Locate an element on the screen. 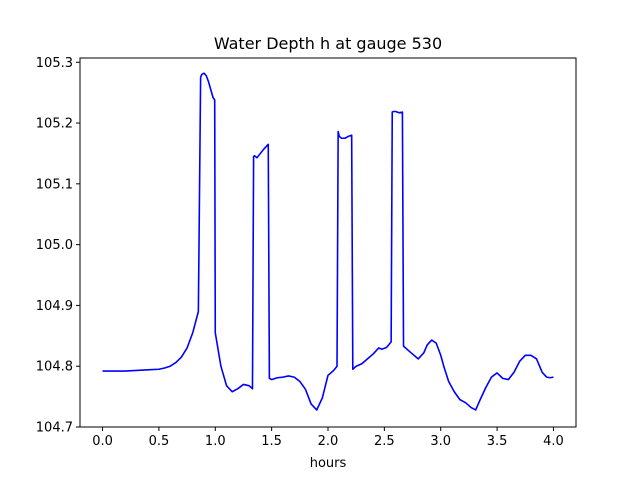 This screenshot has height=484, width=640. y-axis: 104.7 104.8 104.9 105.0 105.1 105.2 105.3 is located at coordinates (58, 246).